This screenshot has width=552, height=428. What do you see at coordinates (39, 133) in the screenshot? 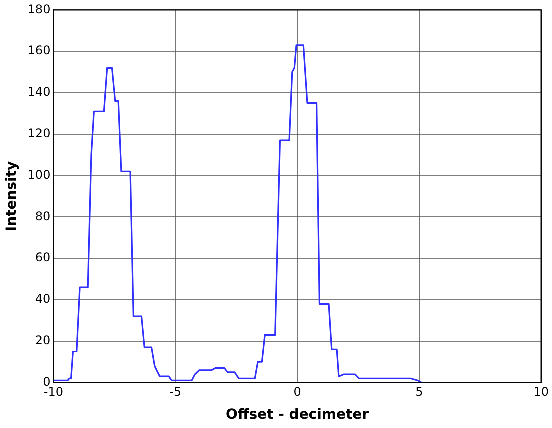
I see `y-tick-label: 120` at bounding box center [39, 133].